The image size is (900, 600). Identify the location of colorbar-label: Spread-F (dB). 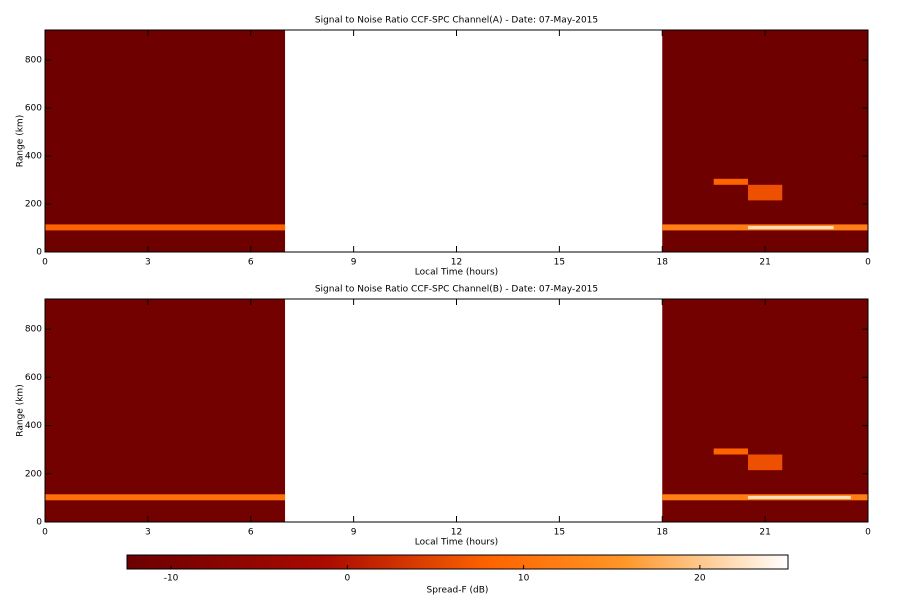
(458, 591).